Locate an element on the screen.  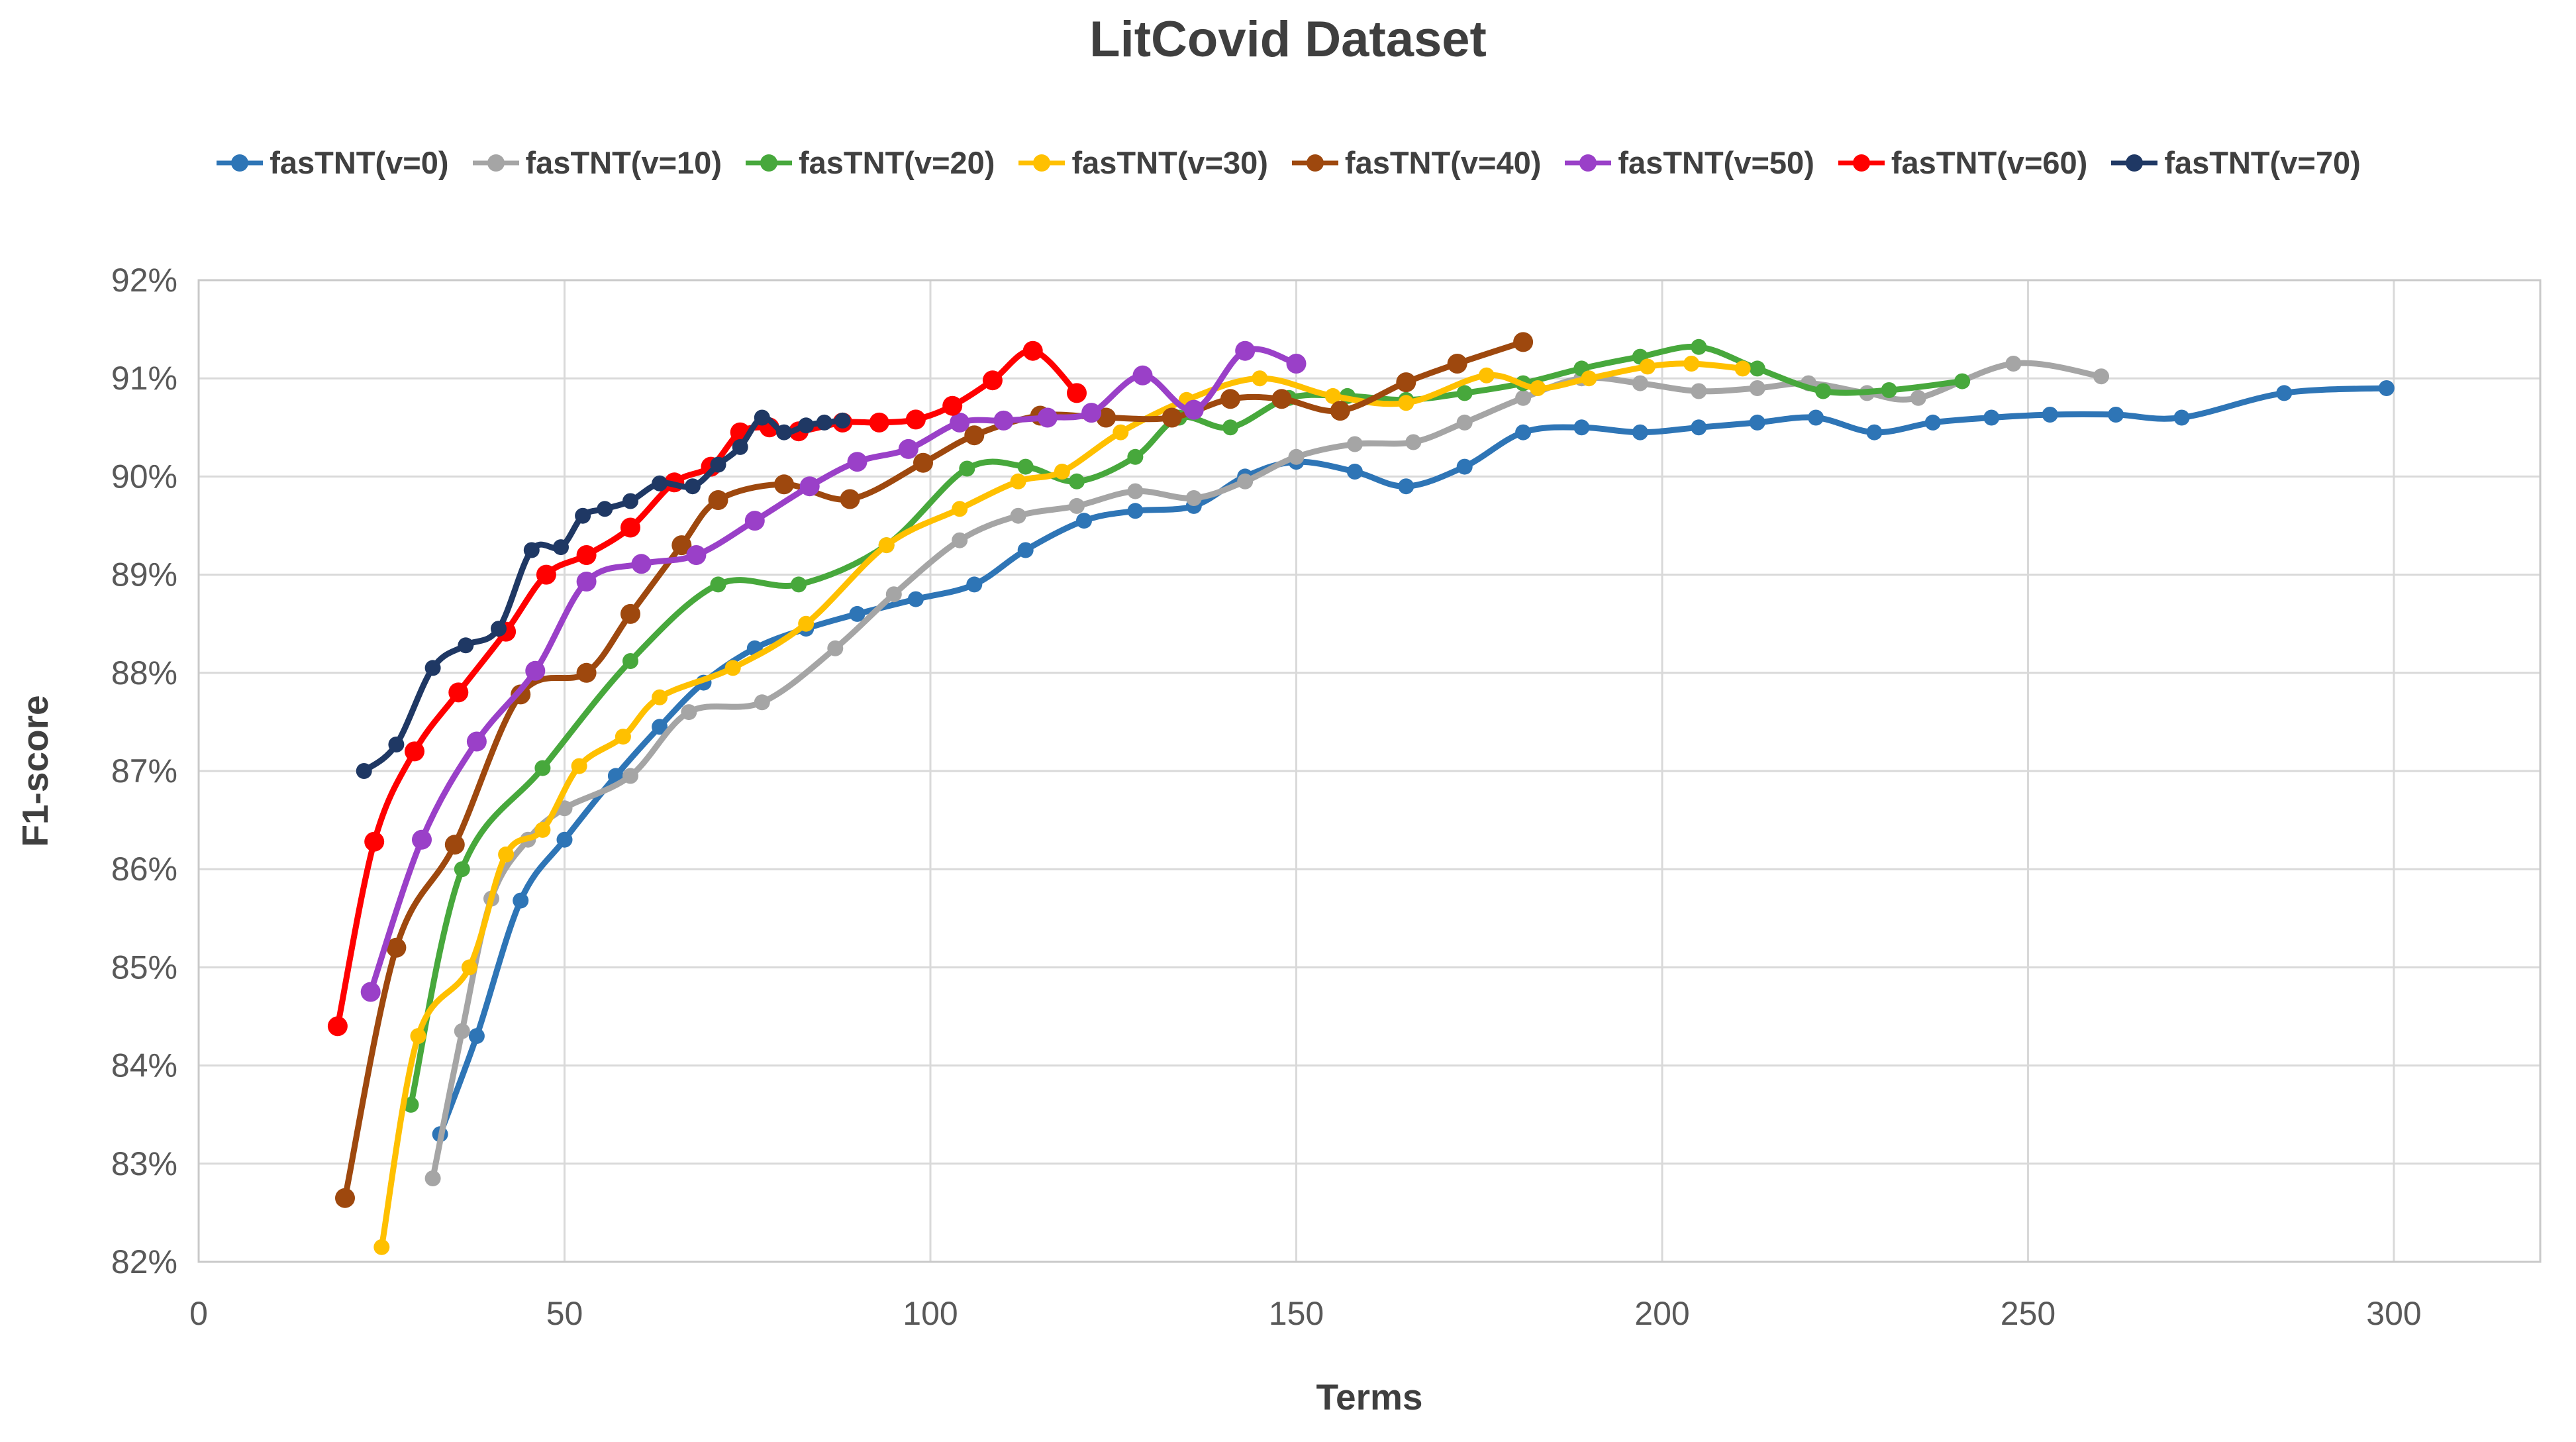
y-tick-label: 89% is located at coordinates (144, 574).